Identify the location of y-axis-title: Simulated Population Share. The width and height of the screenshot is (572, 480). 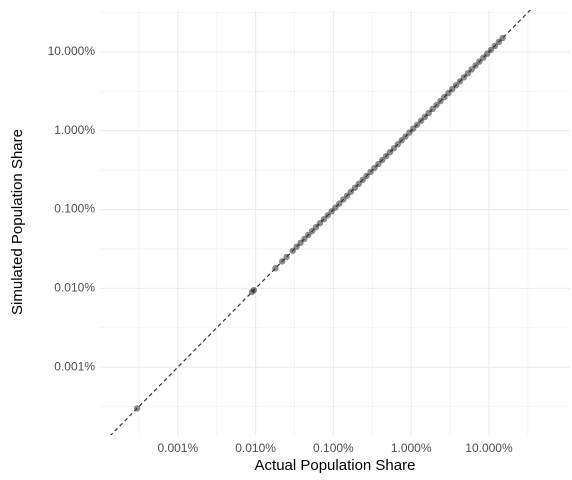
(17, 222).